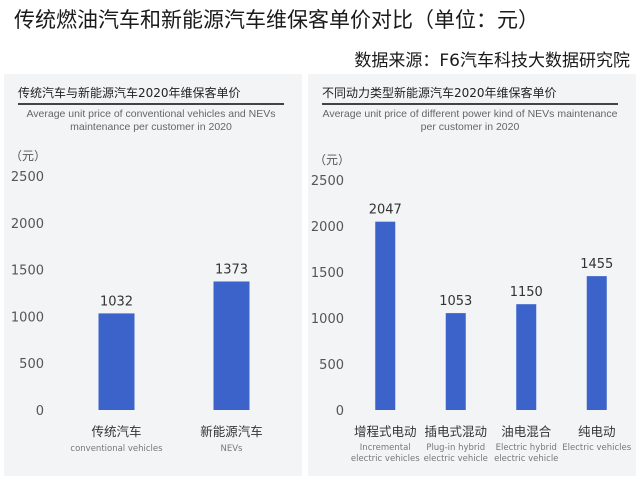 Image resolution: width=640 pixels, height=480 pixels. Describe the element at coordinates (596, 264) in the screenshot. I see `data-label: 1455` at that location.